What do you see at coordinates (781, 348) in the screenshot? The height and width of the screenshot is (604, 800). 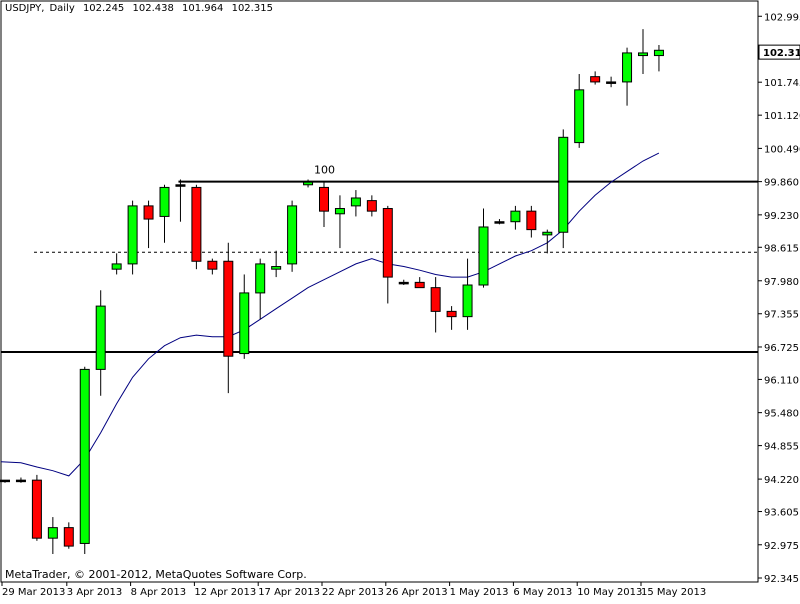 I see `y-tick-label: 96.725` at bounding box center [781, 348].